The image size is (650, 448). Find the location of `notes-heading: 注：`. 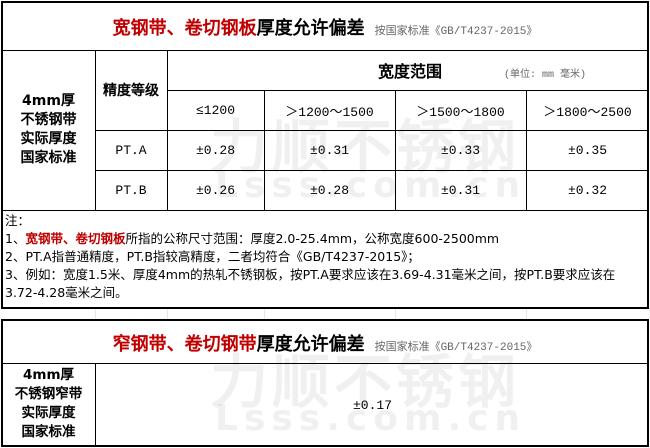

notes-heading: 注： is located at coordinates (18, 220).